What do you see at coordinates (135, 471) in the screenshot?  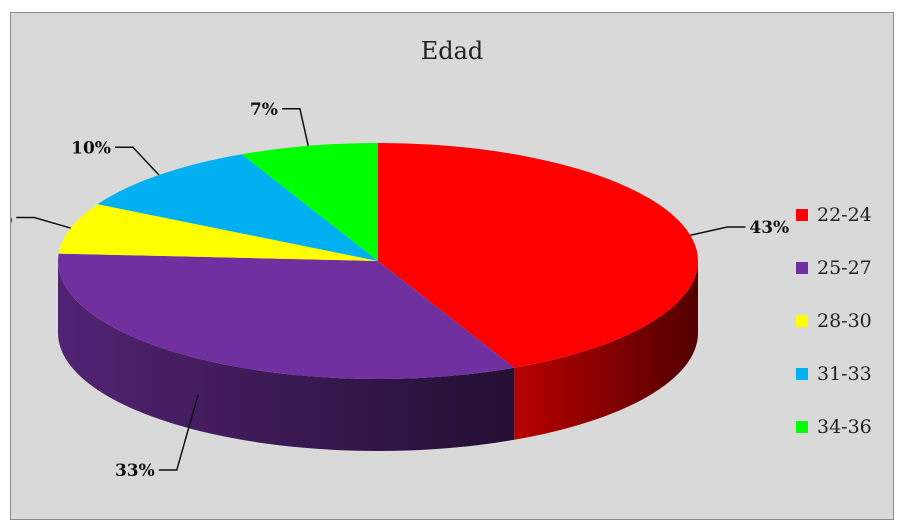 I see `data-label-25-27: 33%` at bounding box center [135, 471].